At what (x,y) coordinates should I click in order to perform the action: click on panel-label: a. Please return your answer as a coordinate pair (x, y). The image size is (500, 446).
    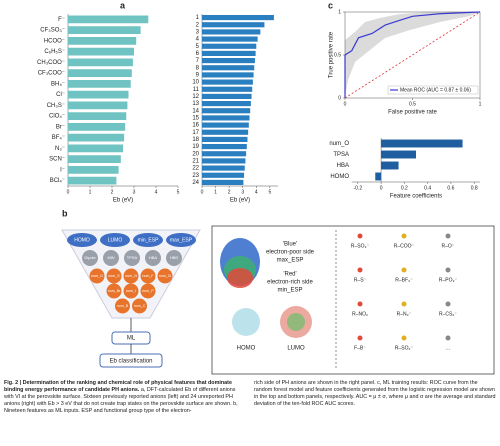
    Looking at the image, I should click on (123, 5).